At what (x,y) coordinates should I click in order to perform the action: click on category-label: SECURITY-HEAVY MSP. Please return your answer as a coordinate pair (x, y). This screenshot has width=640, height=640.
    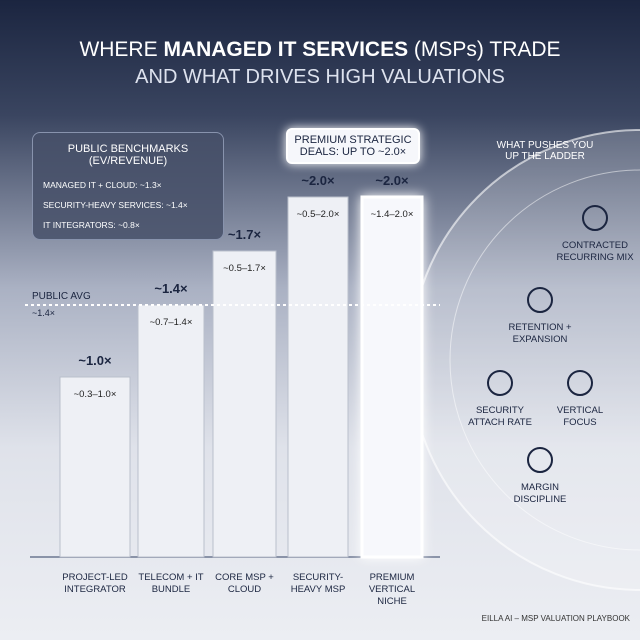
    Looking at the image, I should click on (318, 583).